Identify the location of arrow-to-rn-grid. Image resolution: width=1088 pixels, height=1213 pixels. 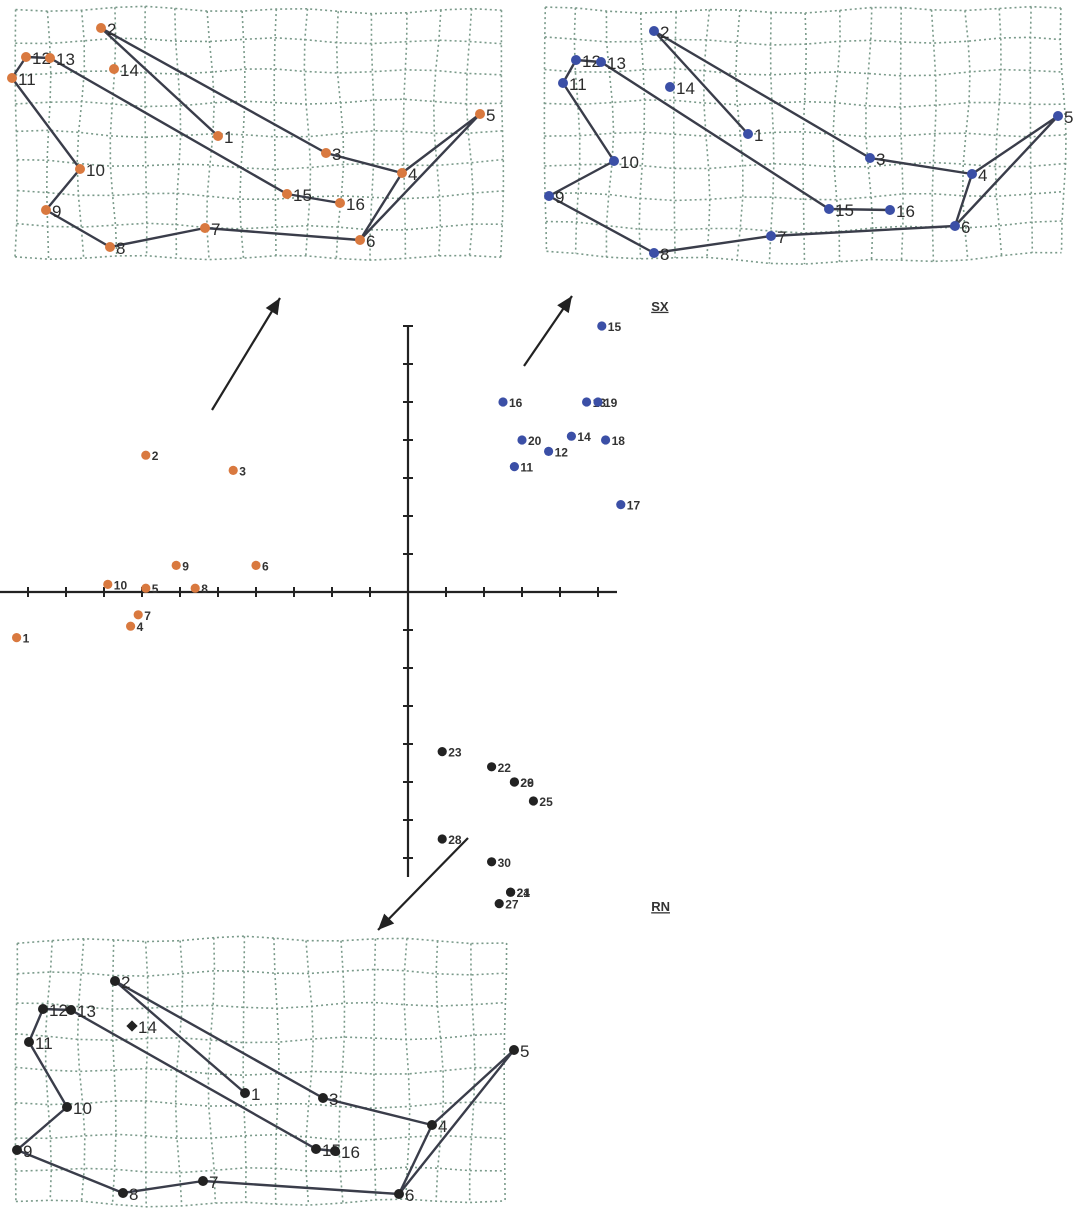
(423, 884).